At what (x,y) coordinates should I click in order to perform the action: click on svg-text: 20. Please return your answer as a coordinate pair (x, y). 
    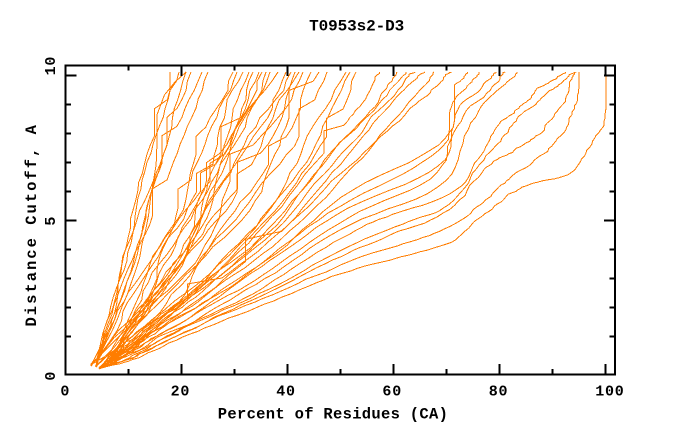
    Looking at the image, I should click on (181, 391).